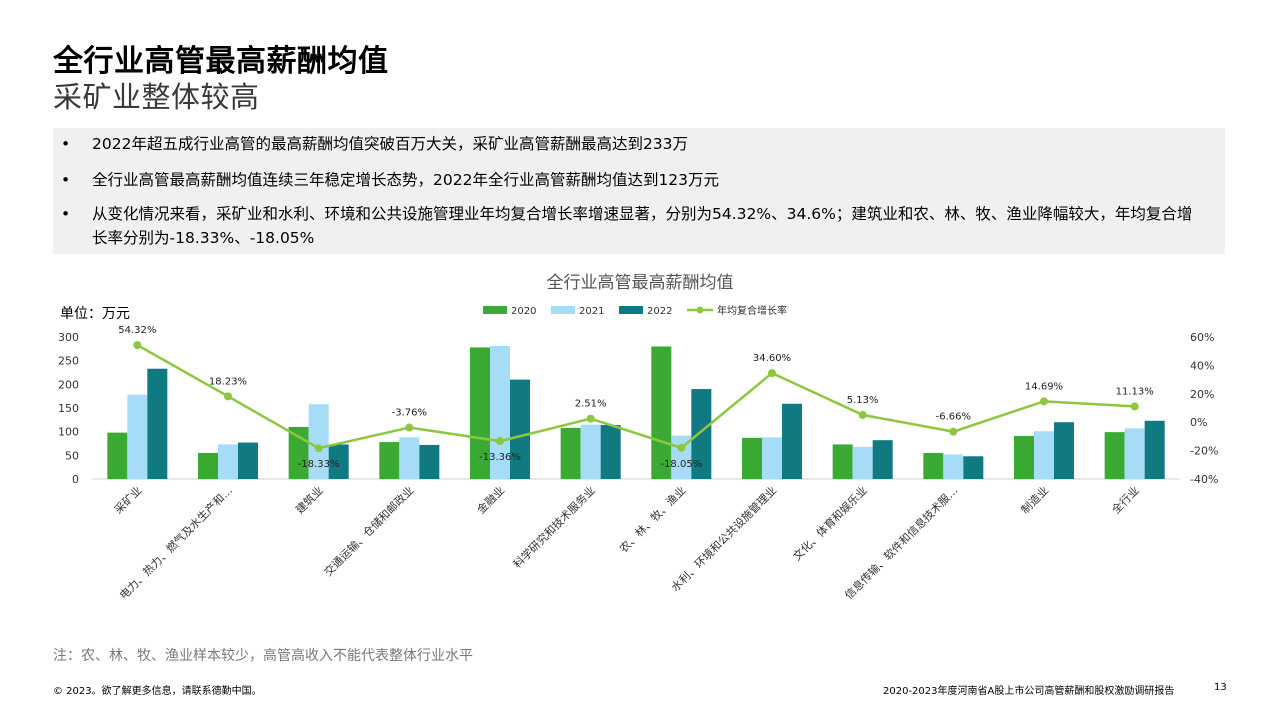 The height and width of the screenshot is (720, 1280). What do you see at coordinates (68, 337) in the screenshot?
I see `y-tick-label-left: 300` at bounding box center [68, 337].